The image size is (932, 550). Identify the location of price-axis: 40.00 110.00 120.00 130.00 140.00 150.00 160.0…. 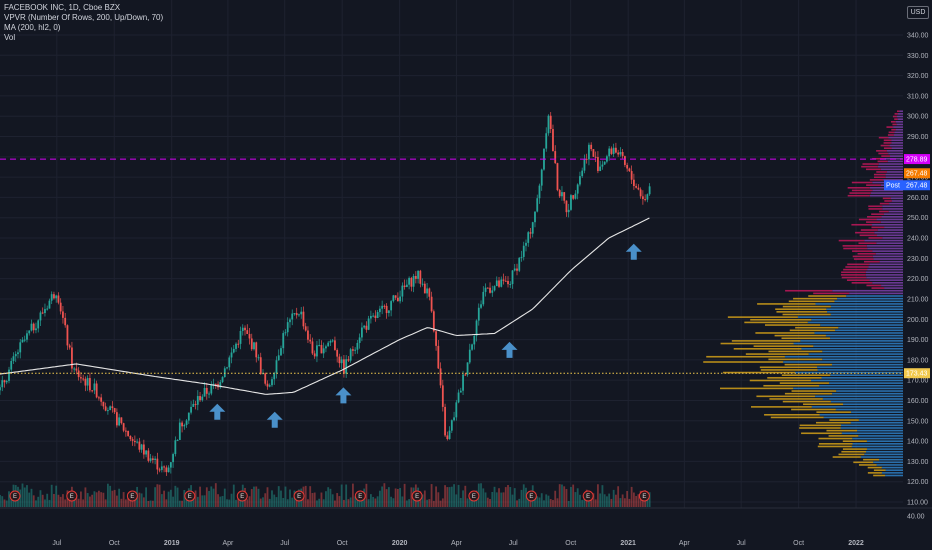
(918, 277).